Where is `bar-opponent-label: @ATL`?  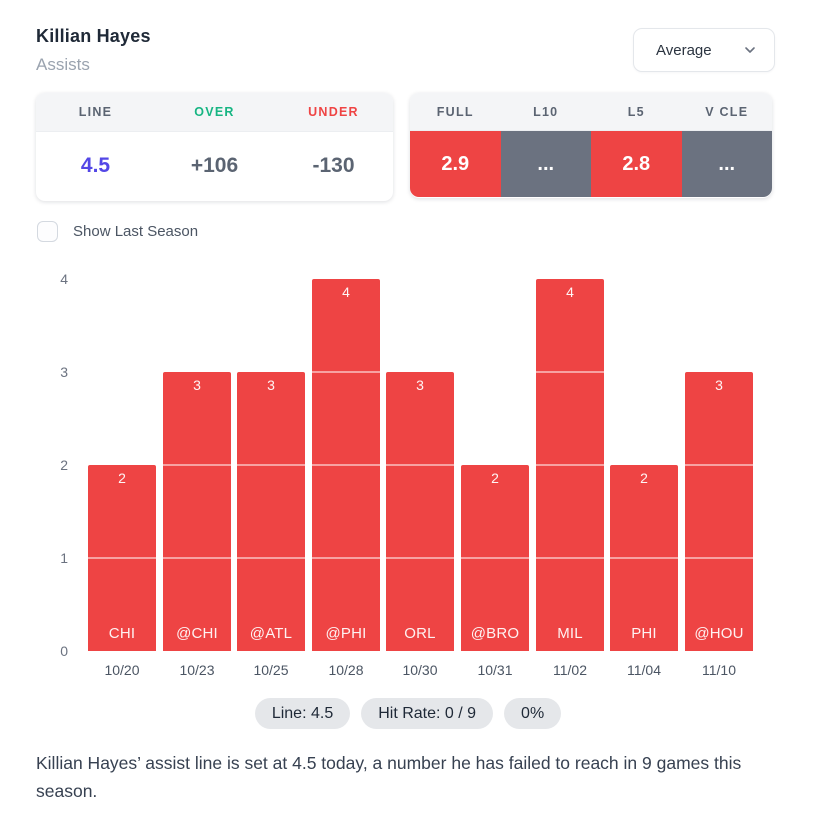 bar-opponent-label: @ATL is located at coordinates (271, 633).